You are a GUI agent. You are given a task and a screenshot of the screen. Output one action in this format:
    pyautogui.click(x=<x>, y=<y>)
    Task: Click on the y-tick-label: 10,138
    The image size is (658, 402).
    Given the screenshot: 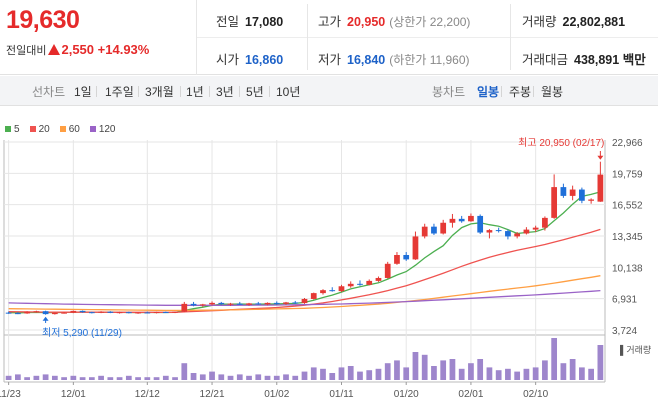 What is the action you would take?
    pyautogui.click(x=627, y=268)
    